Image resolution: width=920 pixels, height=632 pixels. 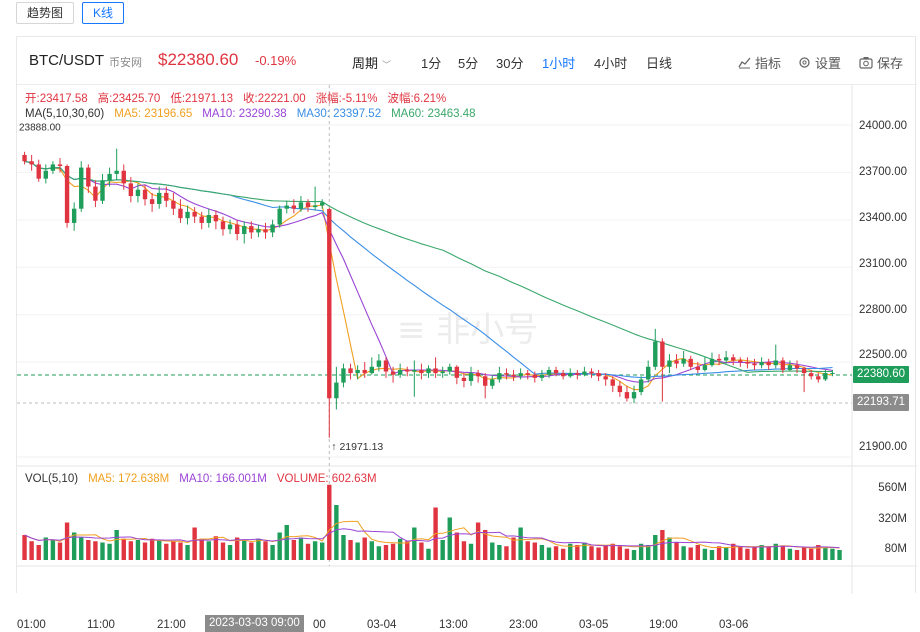 What do you see at coordinates (171, 625) in the screenshot?
I see `time-tick: 21:00` at bounding box center [171, 625].